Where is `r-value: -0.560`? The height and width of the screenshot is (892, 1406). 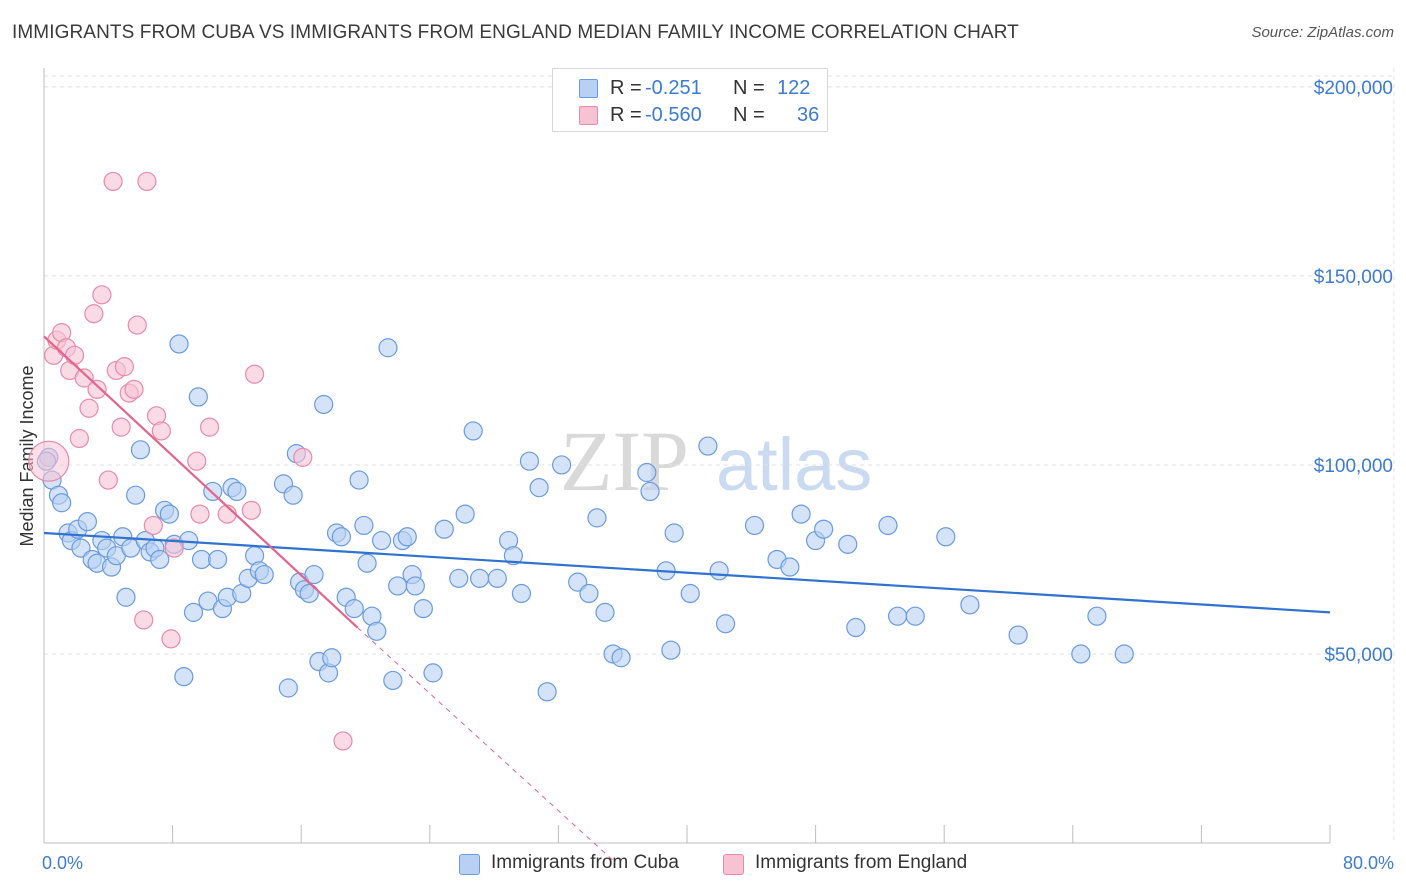
r-value: -0.560 is located at coordinates (673, 115).